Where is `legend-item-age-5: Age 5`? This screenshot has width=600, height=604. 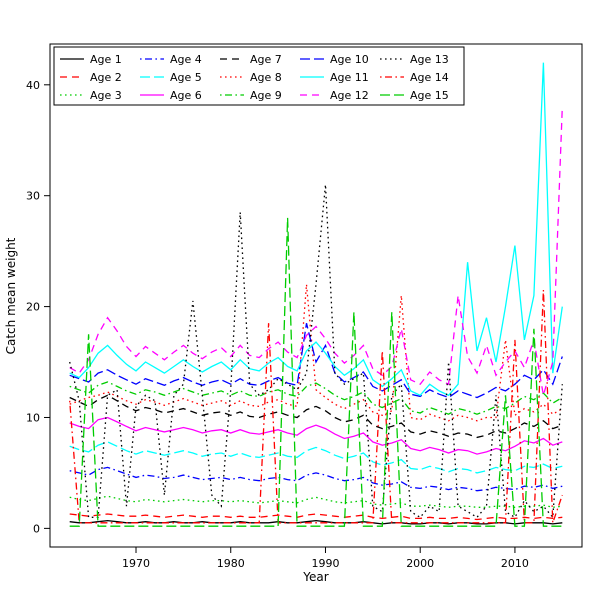
legend-item-age-5: Age 5 is located at coordinates (171, 77).